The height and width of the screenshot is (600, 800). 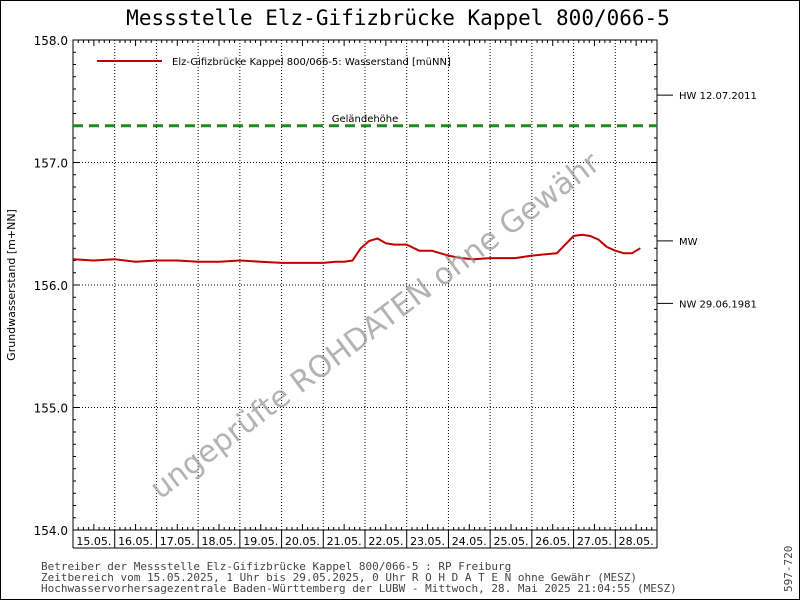 I want to click on marker-label: NW 29.06.1981, so click(x=718, y=304).